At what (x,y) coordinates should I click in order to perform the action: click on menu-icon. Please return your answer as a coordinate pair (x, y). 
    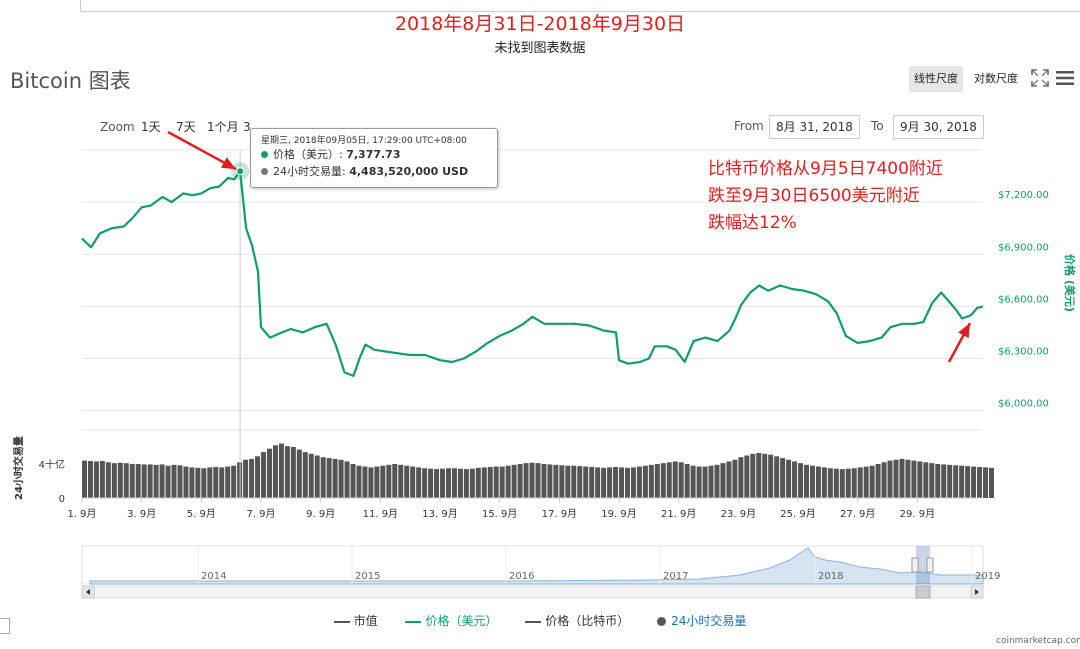
    Looking at the image, I should click on (1065, 78).